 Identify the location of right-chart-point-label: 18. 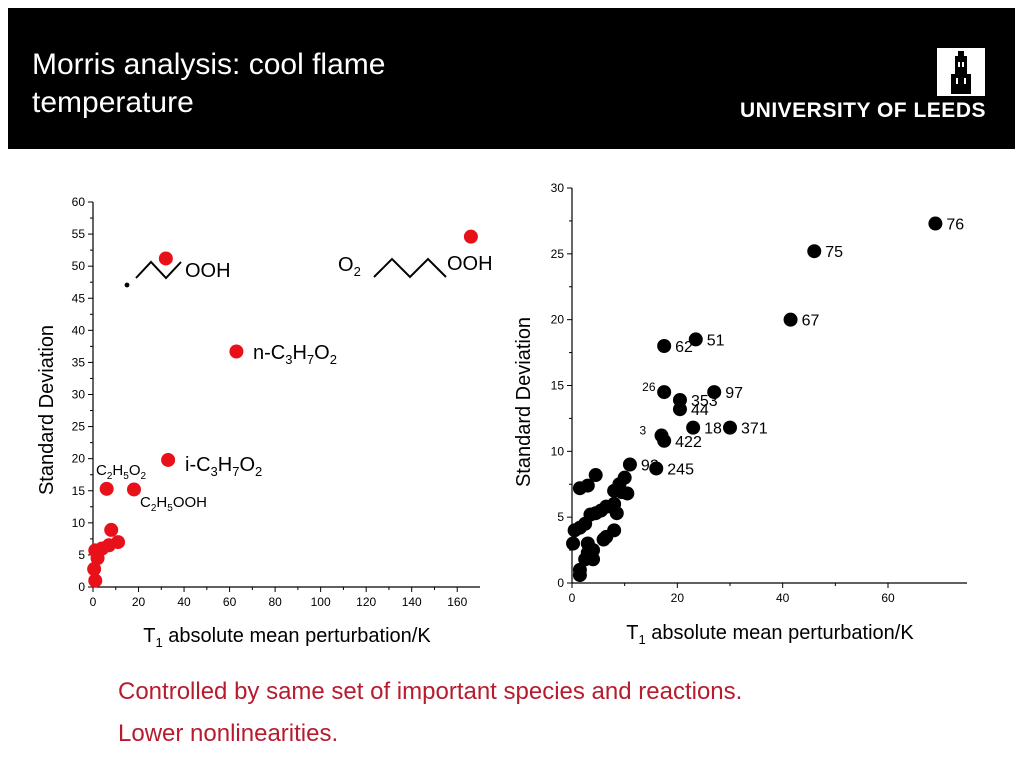
(713, 429).